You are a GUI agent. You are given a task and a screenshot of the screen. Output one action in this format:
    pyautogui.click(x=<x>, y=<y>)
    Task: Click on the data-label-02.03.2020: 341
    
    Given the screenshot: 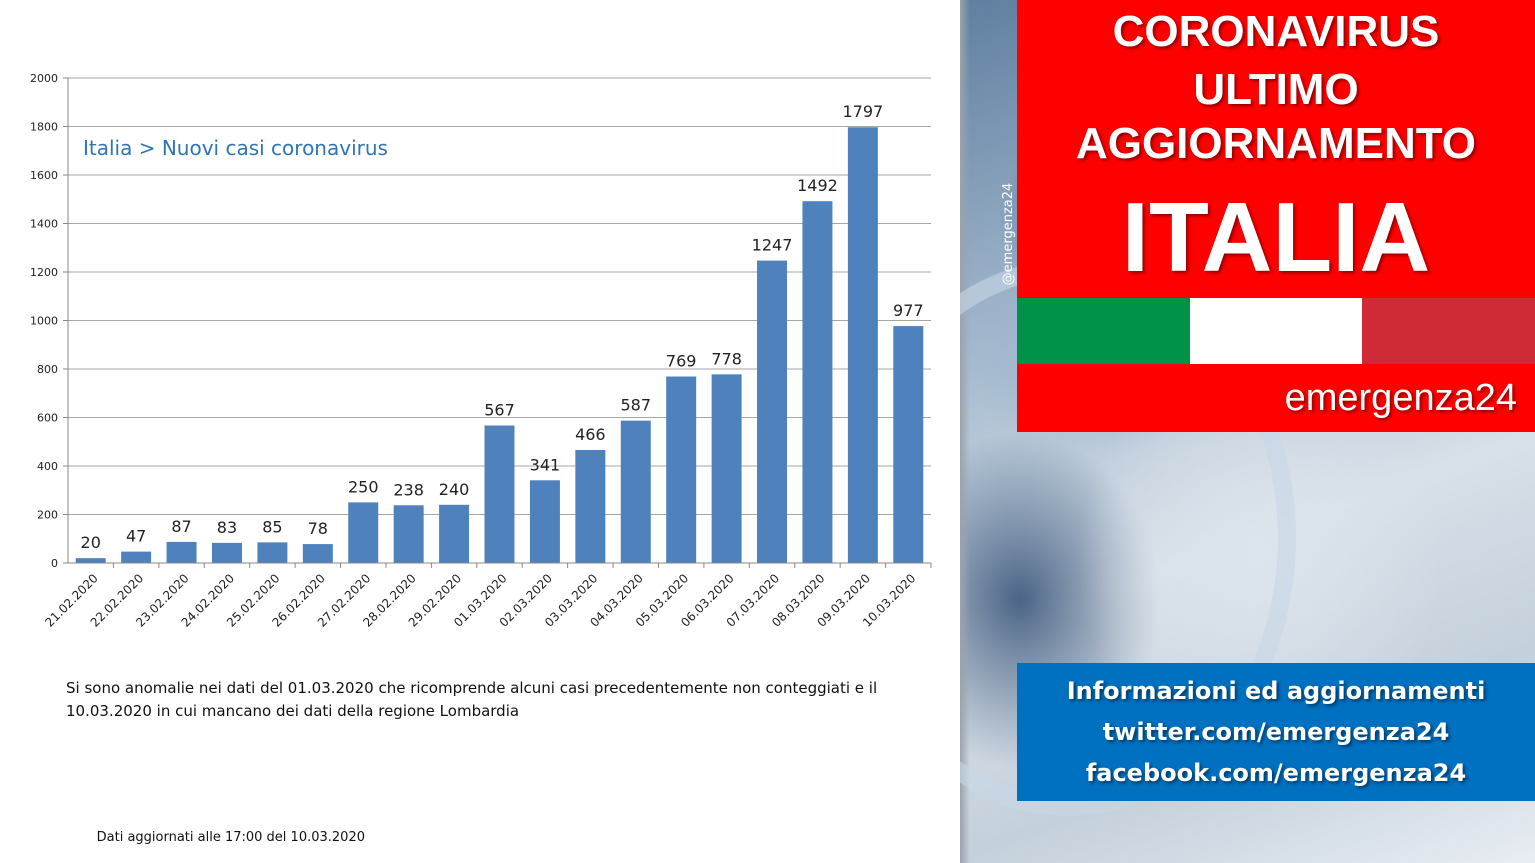 What is the action you would take?
    pyautogui.click(x=545, y=464)
    